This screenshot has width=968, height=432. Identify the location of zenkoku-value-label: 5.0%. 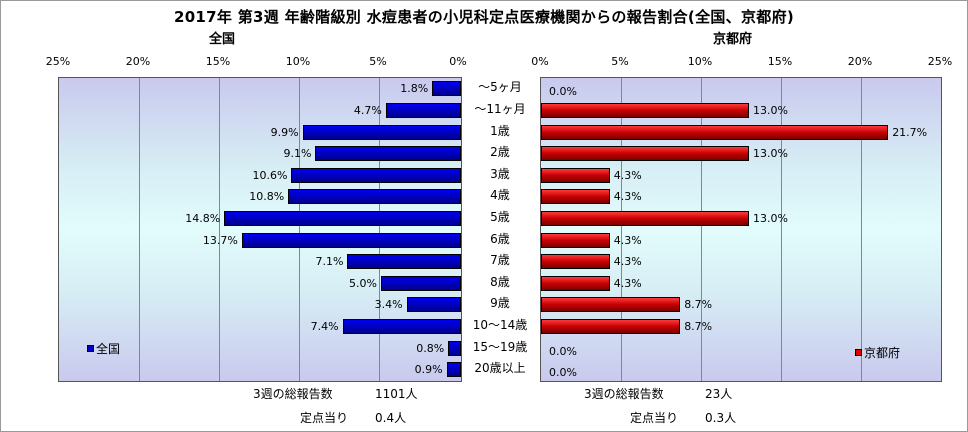
(363, 283).